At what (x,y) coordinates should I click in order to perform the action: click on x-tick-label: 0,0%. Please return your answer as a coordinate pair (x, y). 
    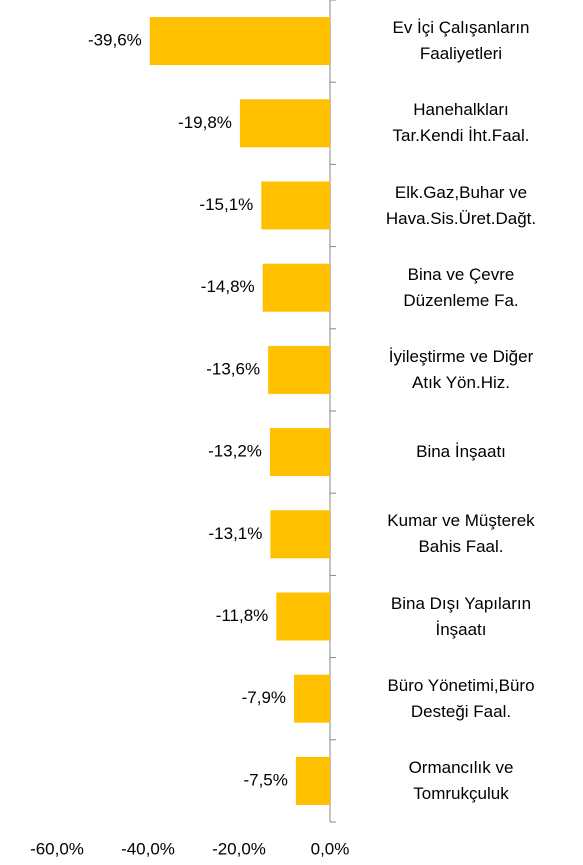
    Looking at the image, I should click on (330, 848).